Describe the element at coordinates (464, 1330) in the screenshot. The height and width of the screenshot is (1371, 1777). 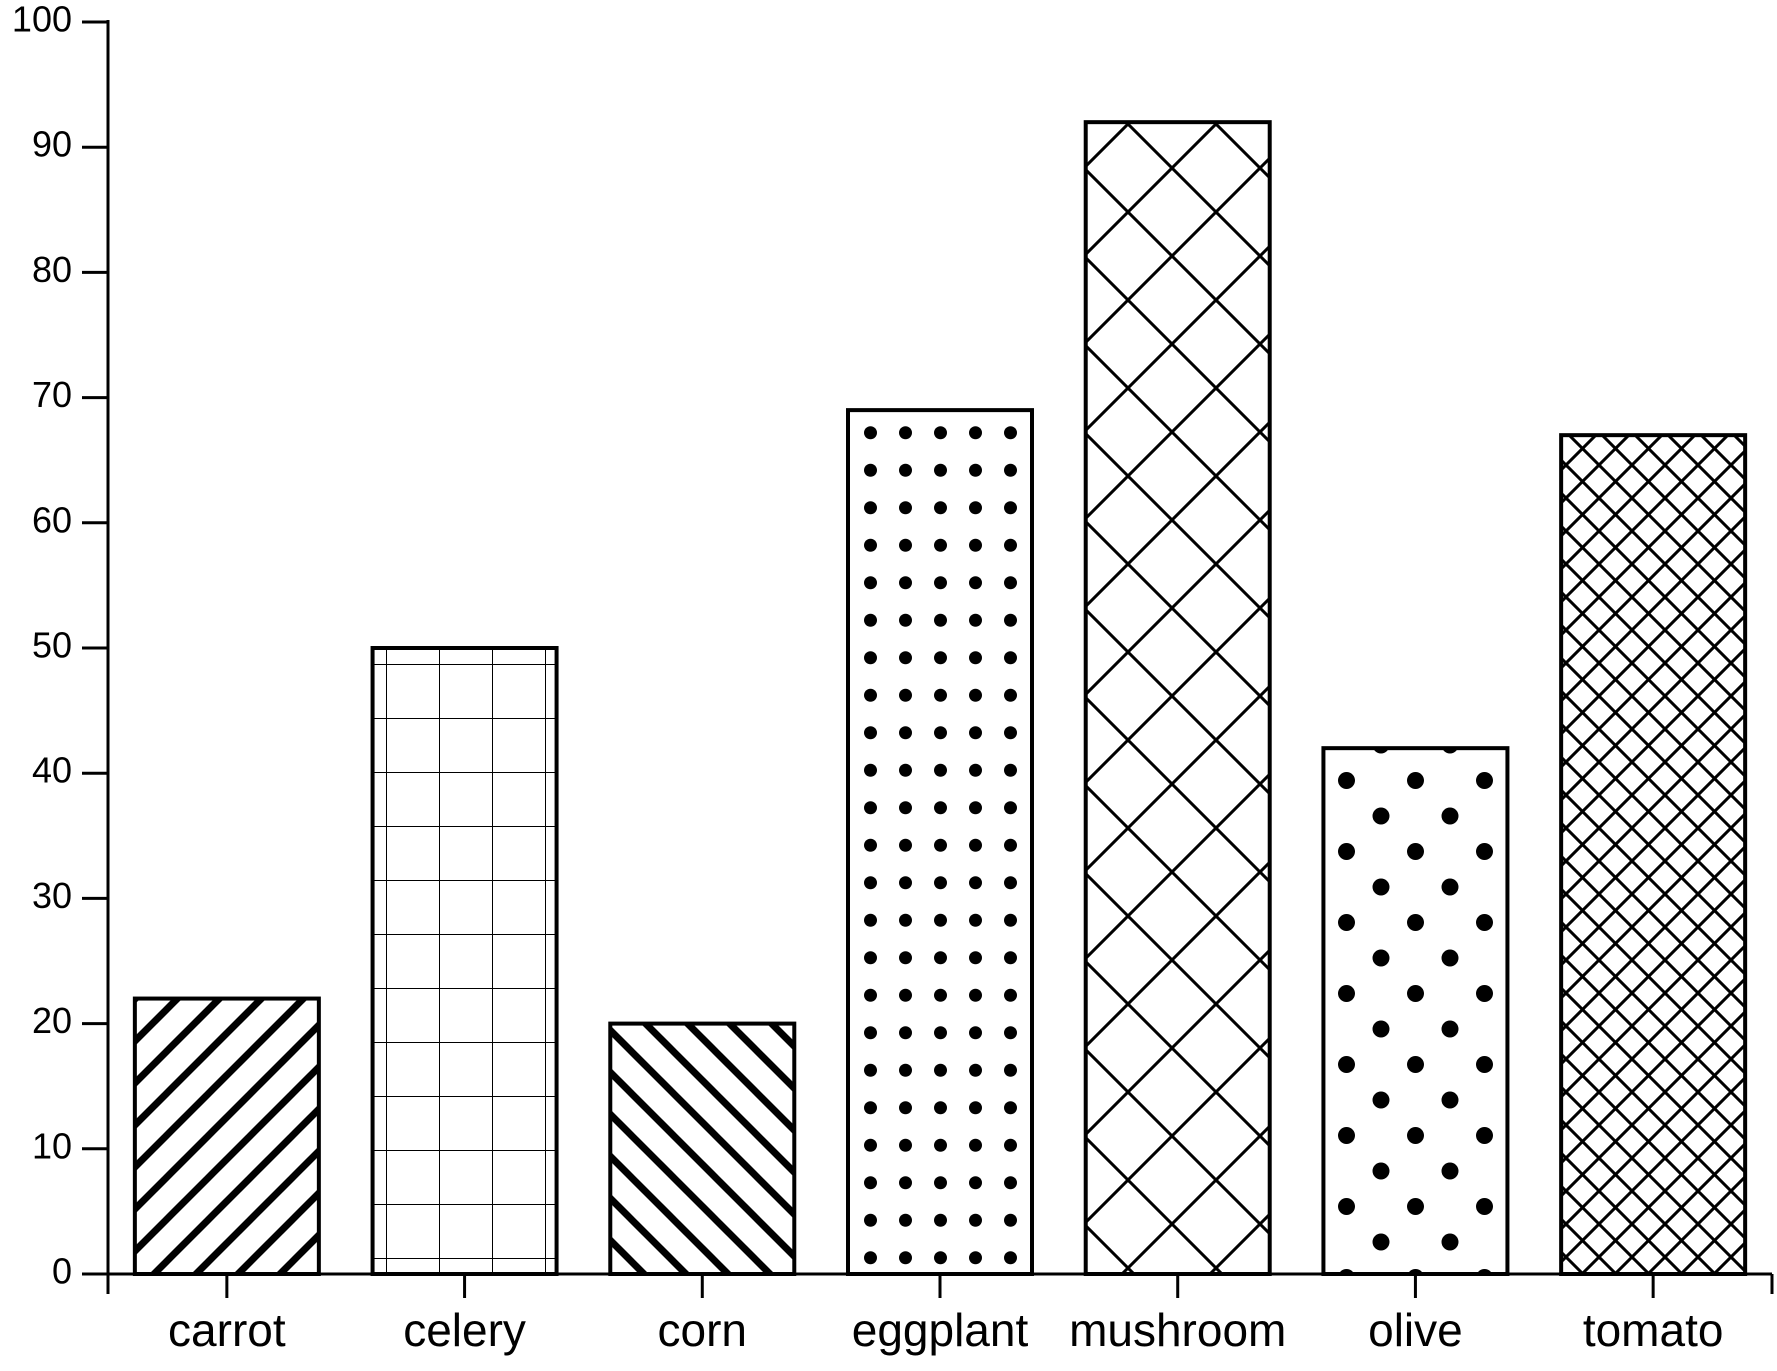
I see `x-tick-label-celery: celery` at that location.